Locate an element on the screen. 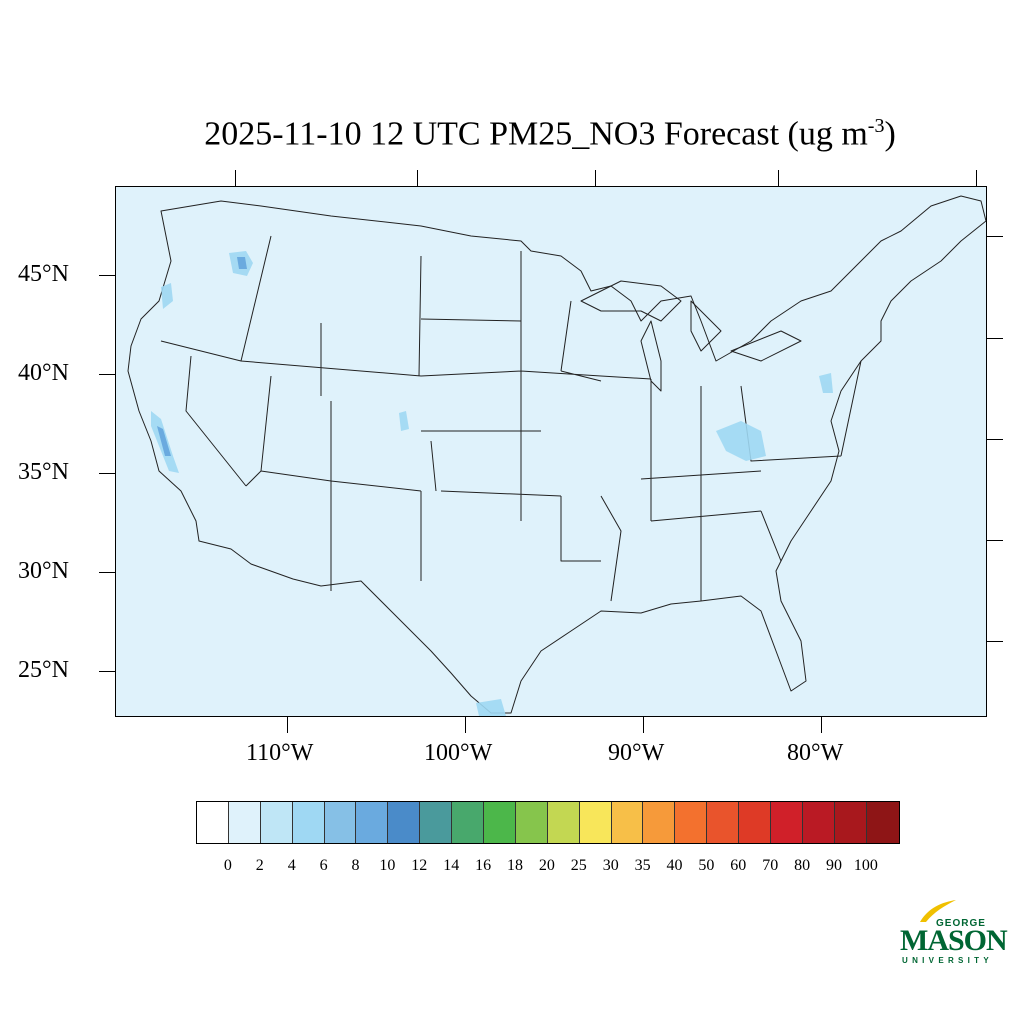 The height and width of the screenshot is (1024, 1024). colorbar-label: 40 is located at coordinates (674, 865).